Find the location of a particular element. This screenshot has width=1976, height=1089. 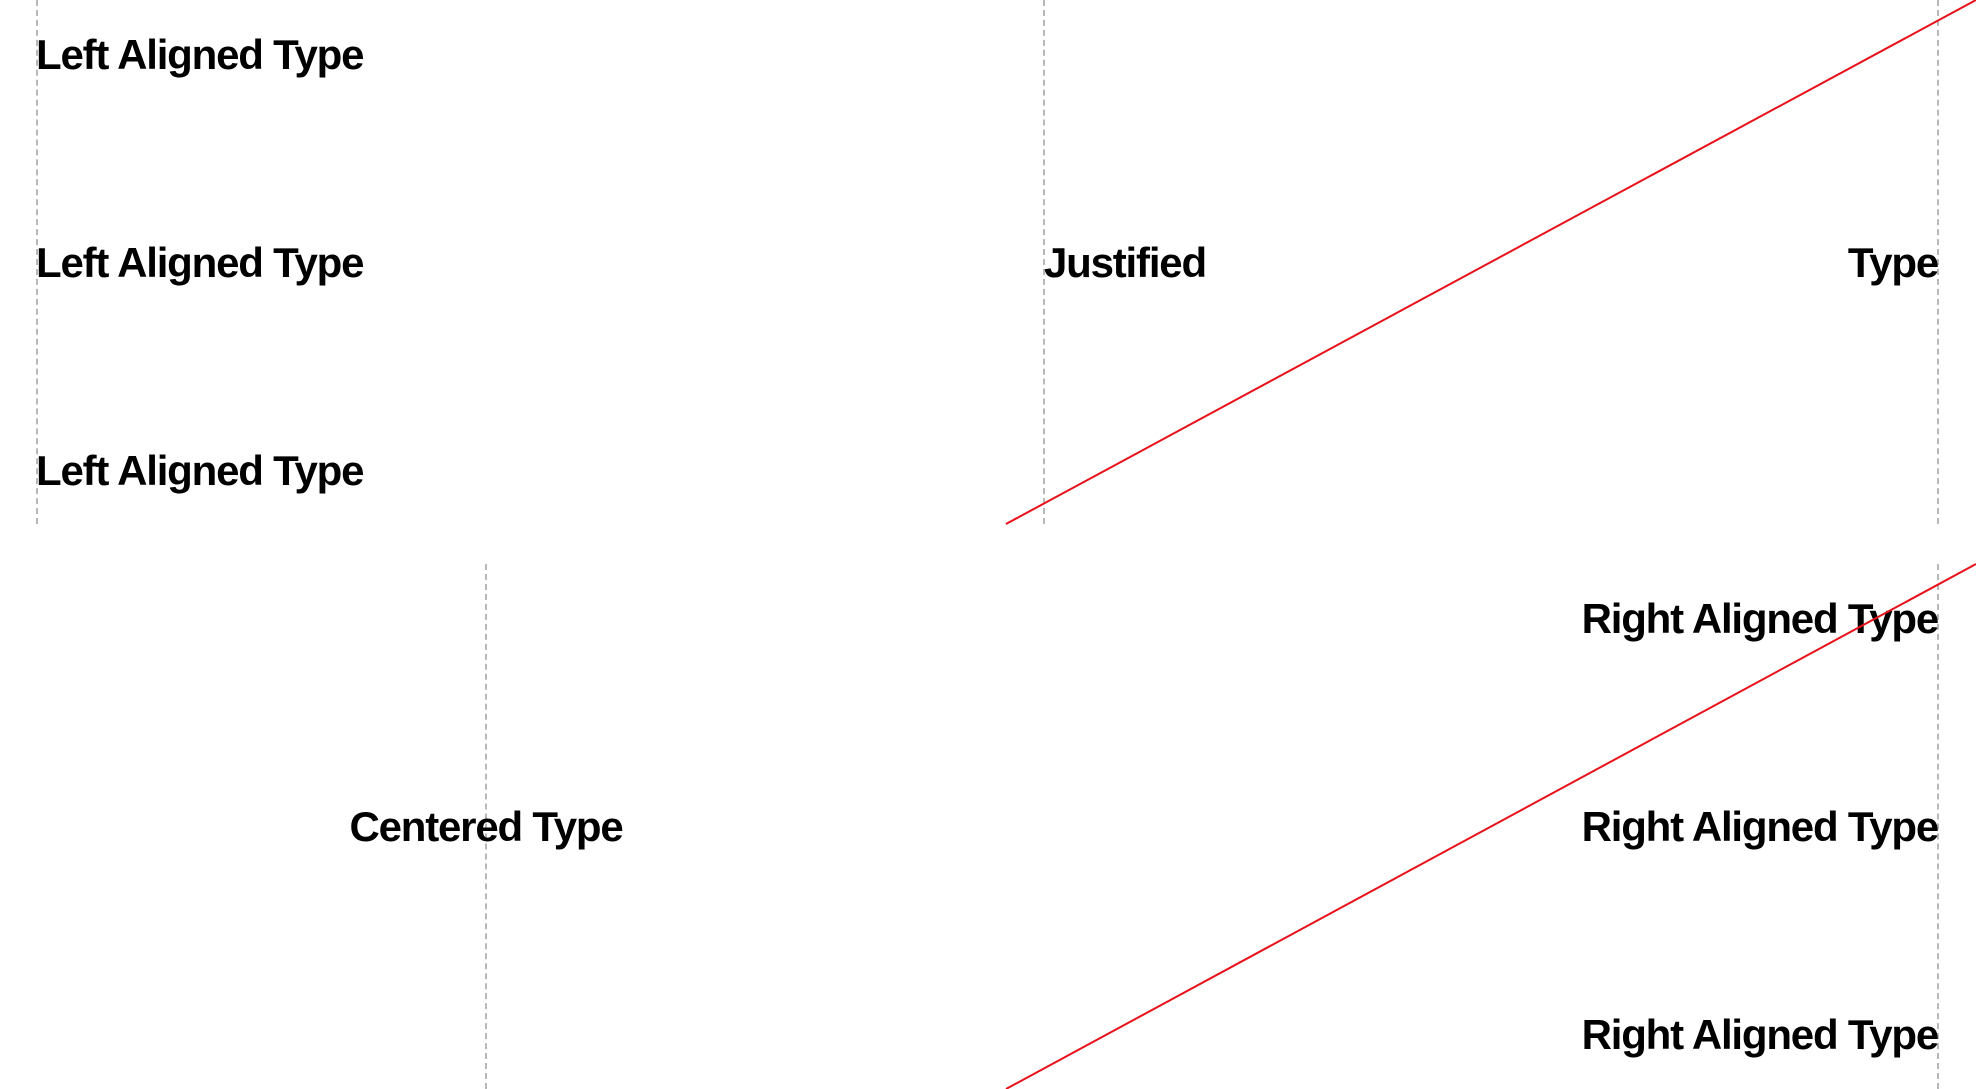

justified-word-2: Type is located at coordinates (1893, 262).